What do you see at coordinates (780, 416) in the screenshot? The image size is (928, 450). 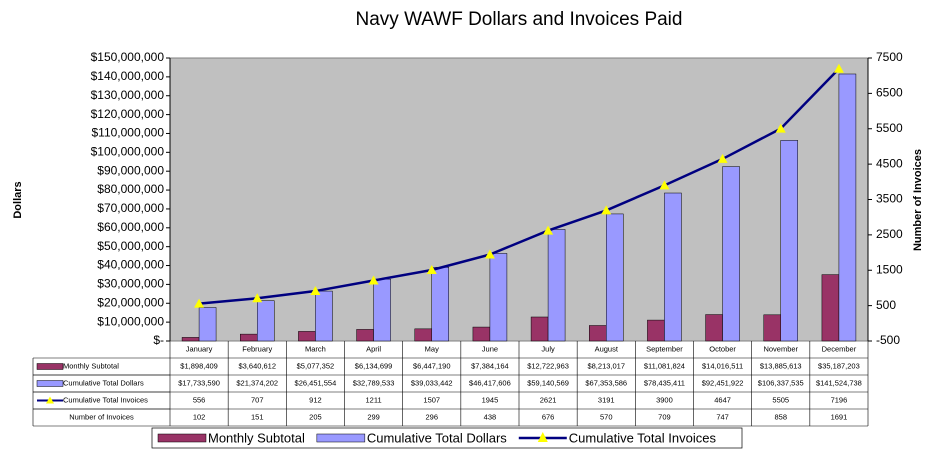 I see `table-cell: 858` at bounding box center [780, 416].